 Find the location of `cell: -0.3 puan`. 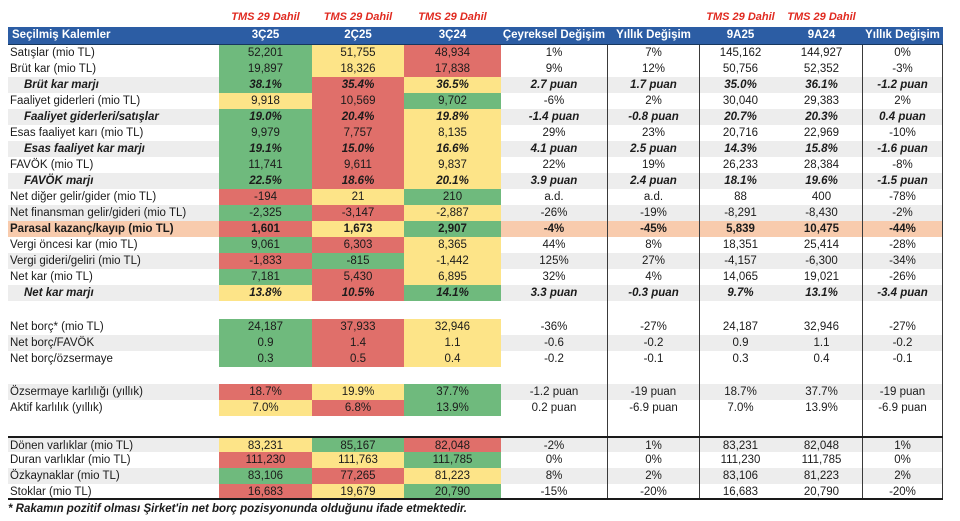

cell: -0.3 puan is located at coordinates (653, 293).